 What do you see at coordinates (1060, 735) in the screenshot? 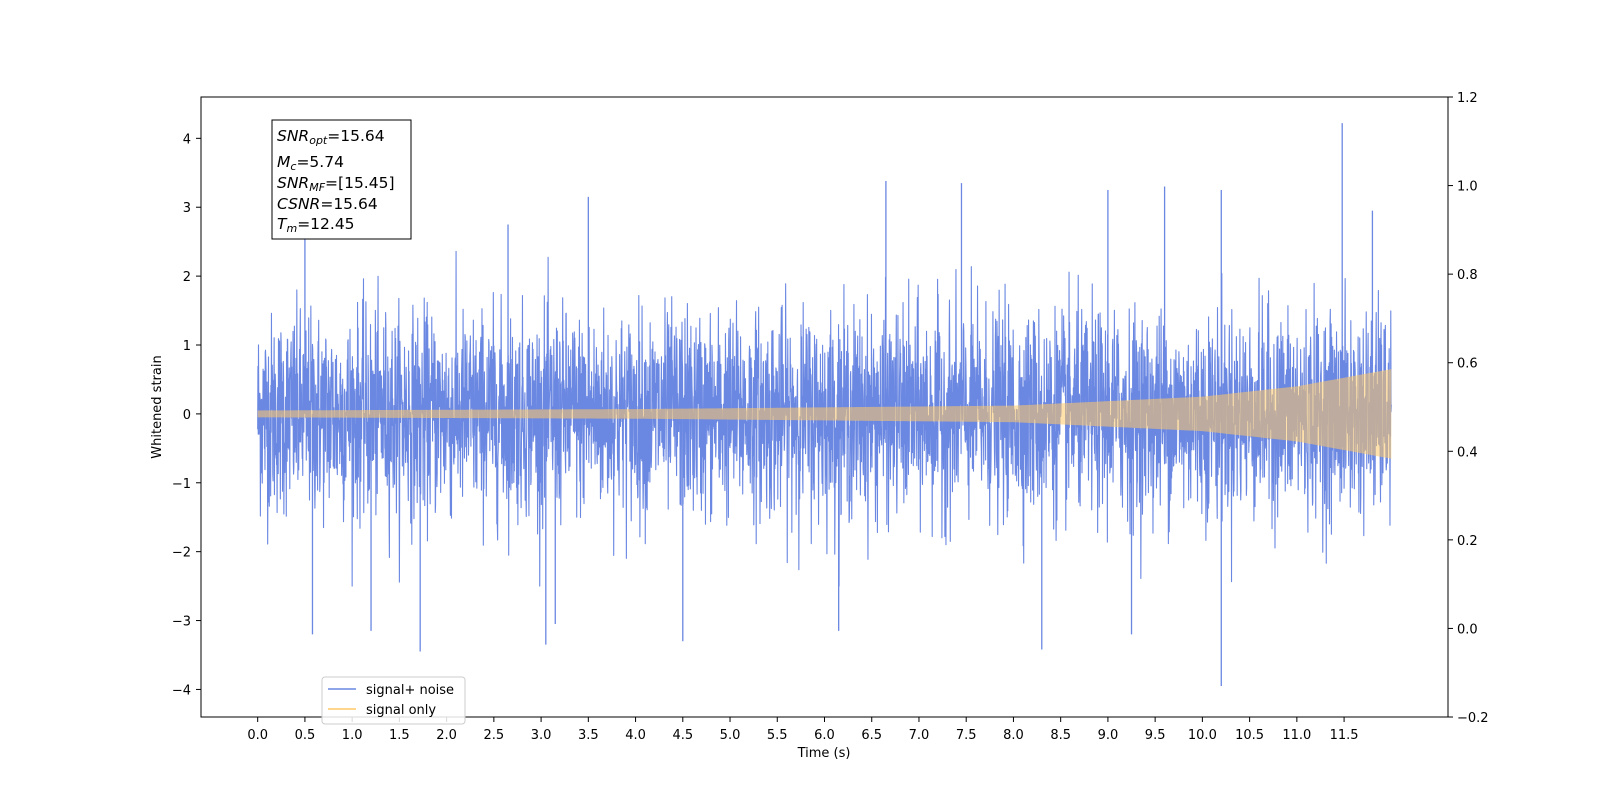
I see `x-tick-label: 8.5` at bounding box center [1060, 735].